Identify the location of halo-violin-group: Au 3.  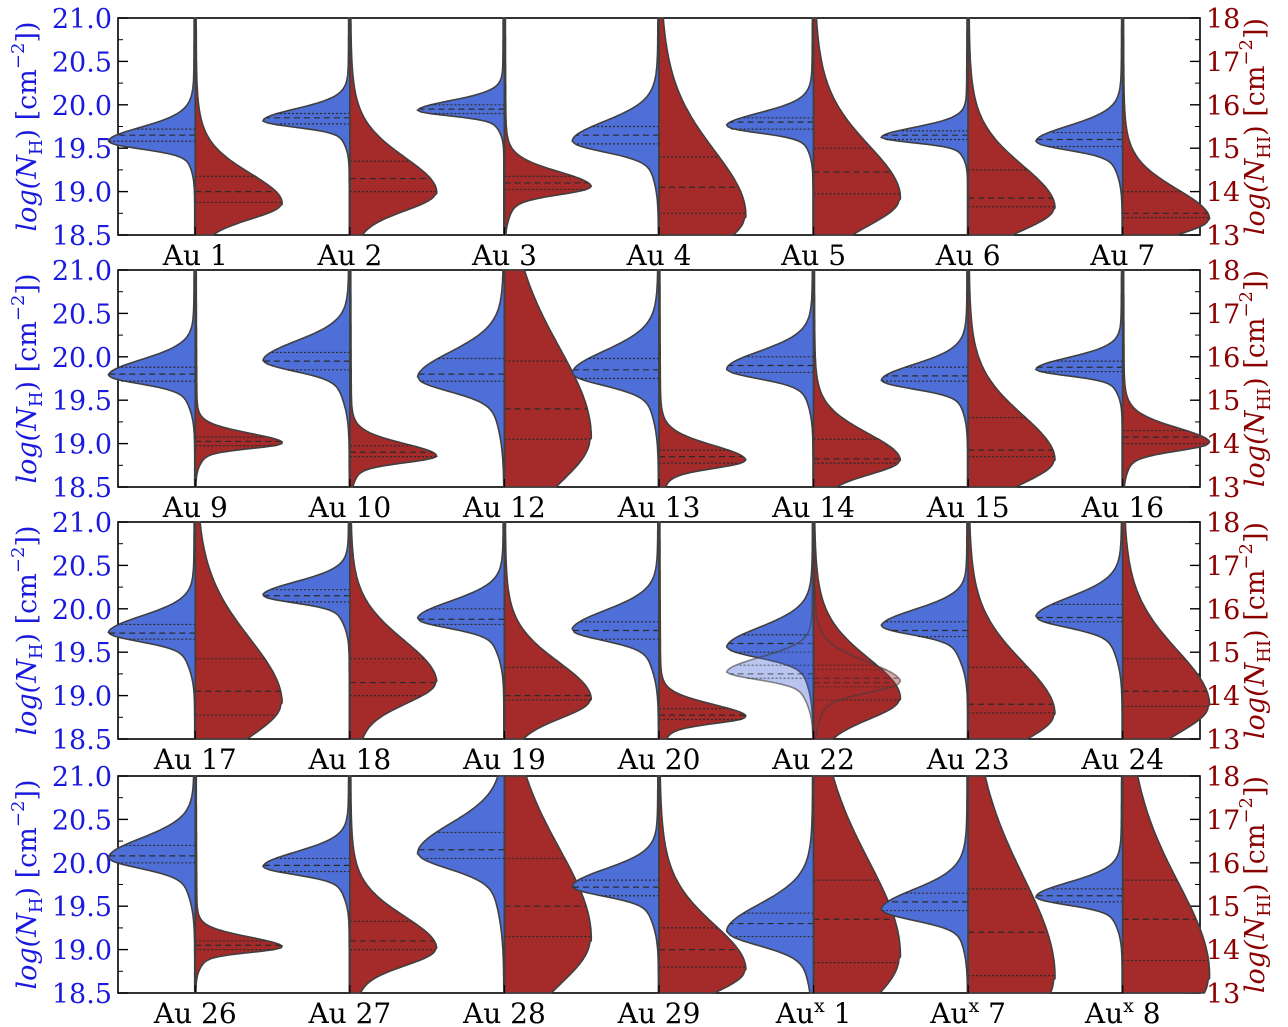
(504, 144).